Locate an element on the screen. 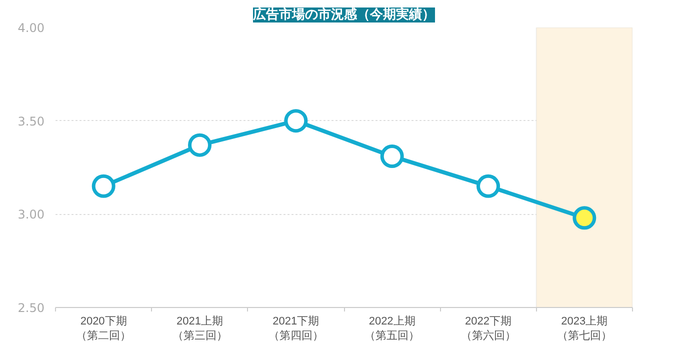  x-tick-label: 2022下期（第六回） is located at coordinates (488, 329).